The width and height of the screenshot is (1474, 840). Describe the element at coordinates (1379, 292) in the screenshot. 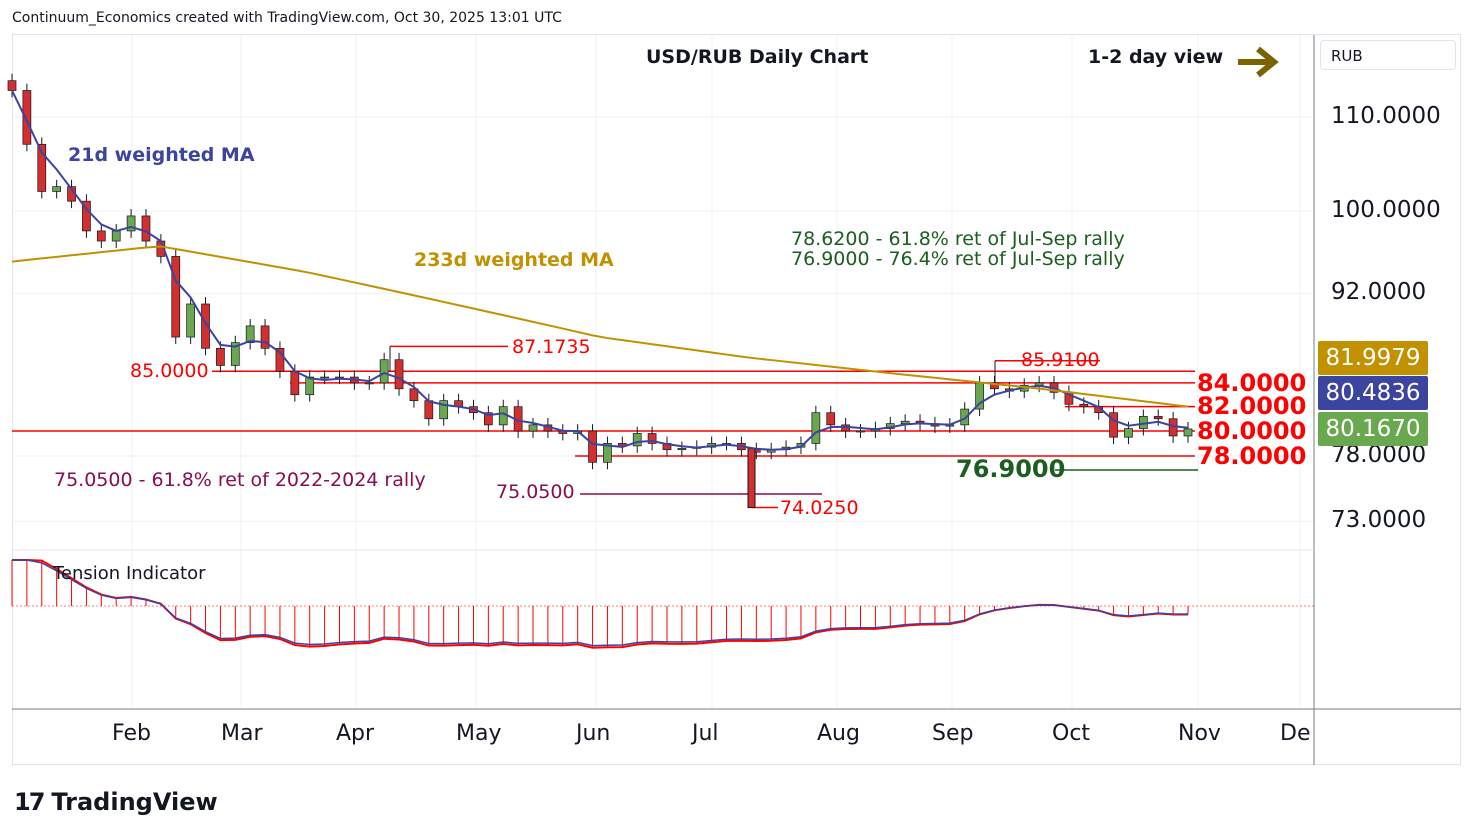

I see `y-tick-label: 92.0000` at that location.